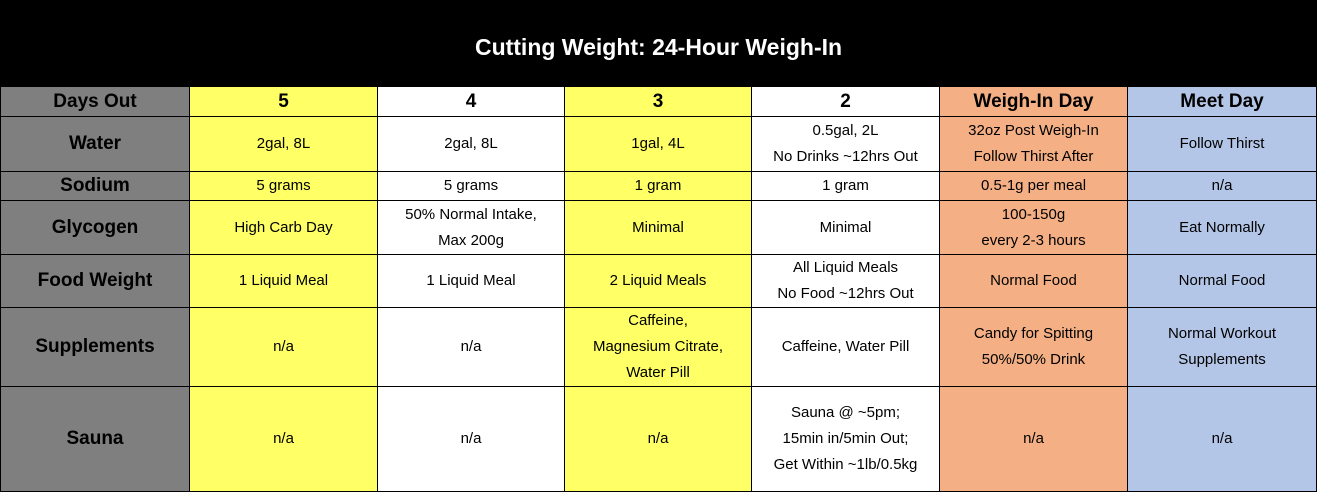 The image size is (1317, 492). I want to click on table-cell-sodium-col-4: 5 grams, so click(471, 186).